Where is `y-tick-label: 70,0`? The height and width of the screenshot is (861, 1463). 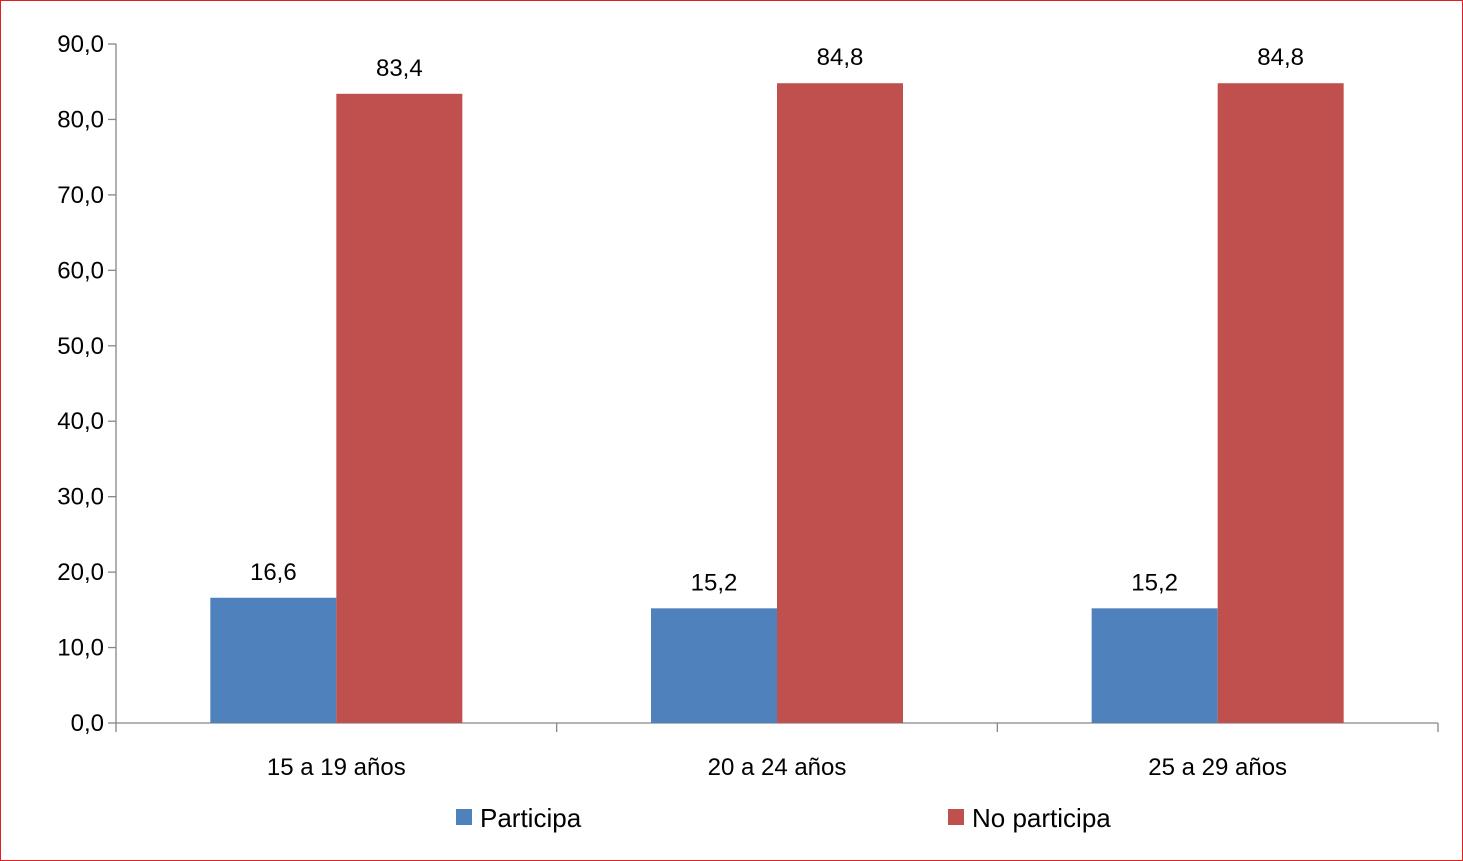 y-tick-label: 70,0 is located at coordinates (80, 195).